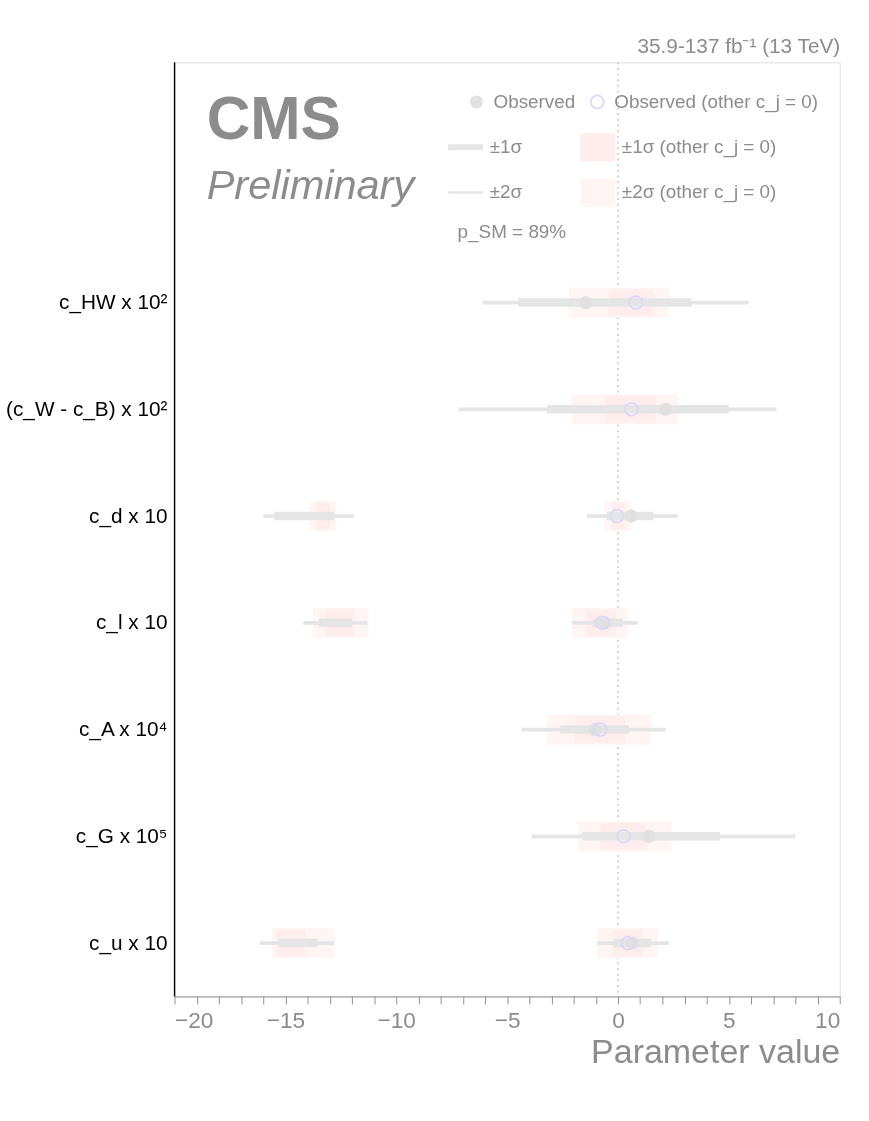 The image size is (869, 1121). Describe the element at coordinates (87, 408) in the screenshot. I see `y-tick-label: (c_W - c_B) x 10²` at that location.